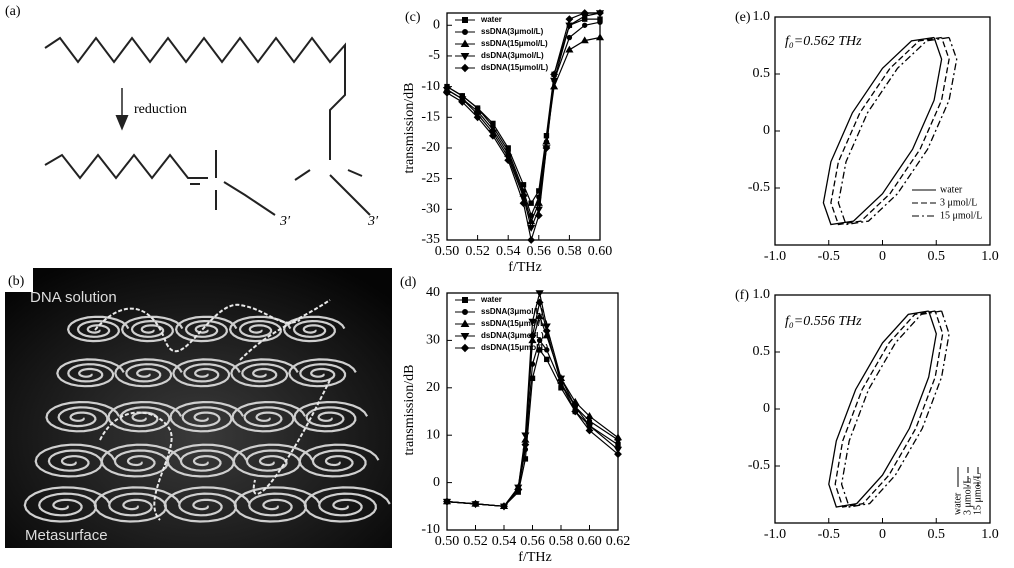  I want to click on legend-label: 3 μmol/L, so click(958, 202).